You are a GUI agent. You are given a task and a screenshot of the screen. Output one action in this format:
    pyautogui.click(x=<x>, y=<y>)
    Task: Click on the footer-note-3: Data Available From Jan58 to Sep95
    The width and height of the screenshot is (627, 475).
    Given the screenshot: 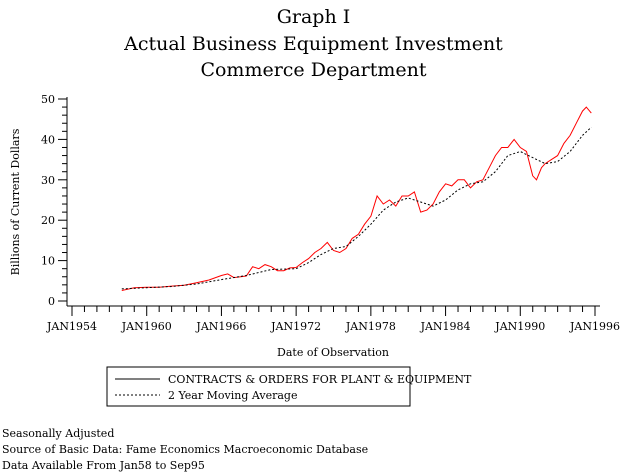 What is the action you would take?
    pyautogui.click(x=103, y=465)
    